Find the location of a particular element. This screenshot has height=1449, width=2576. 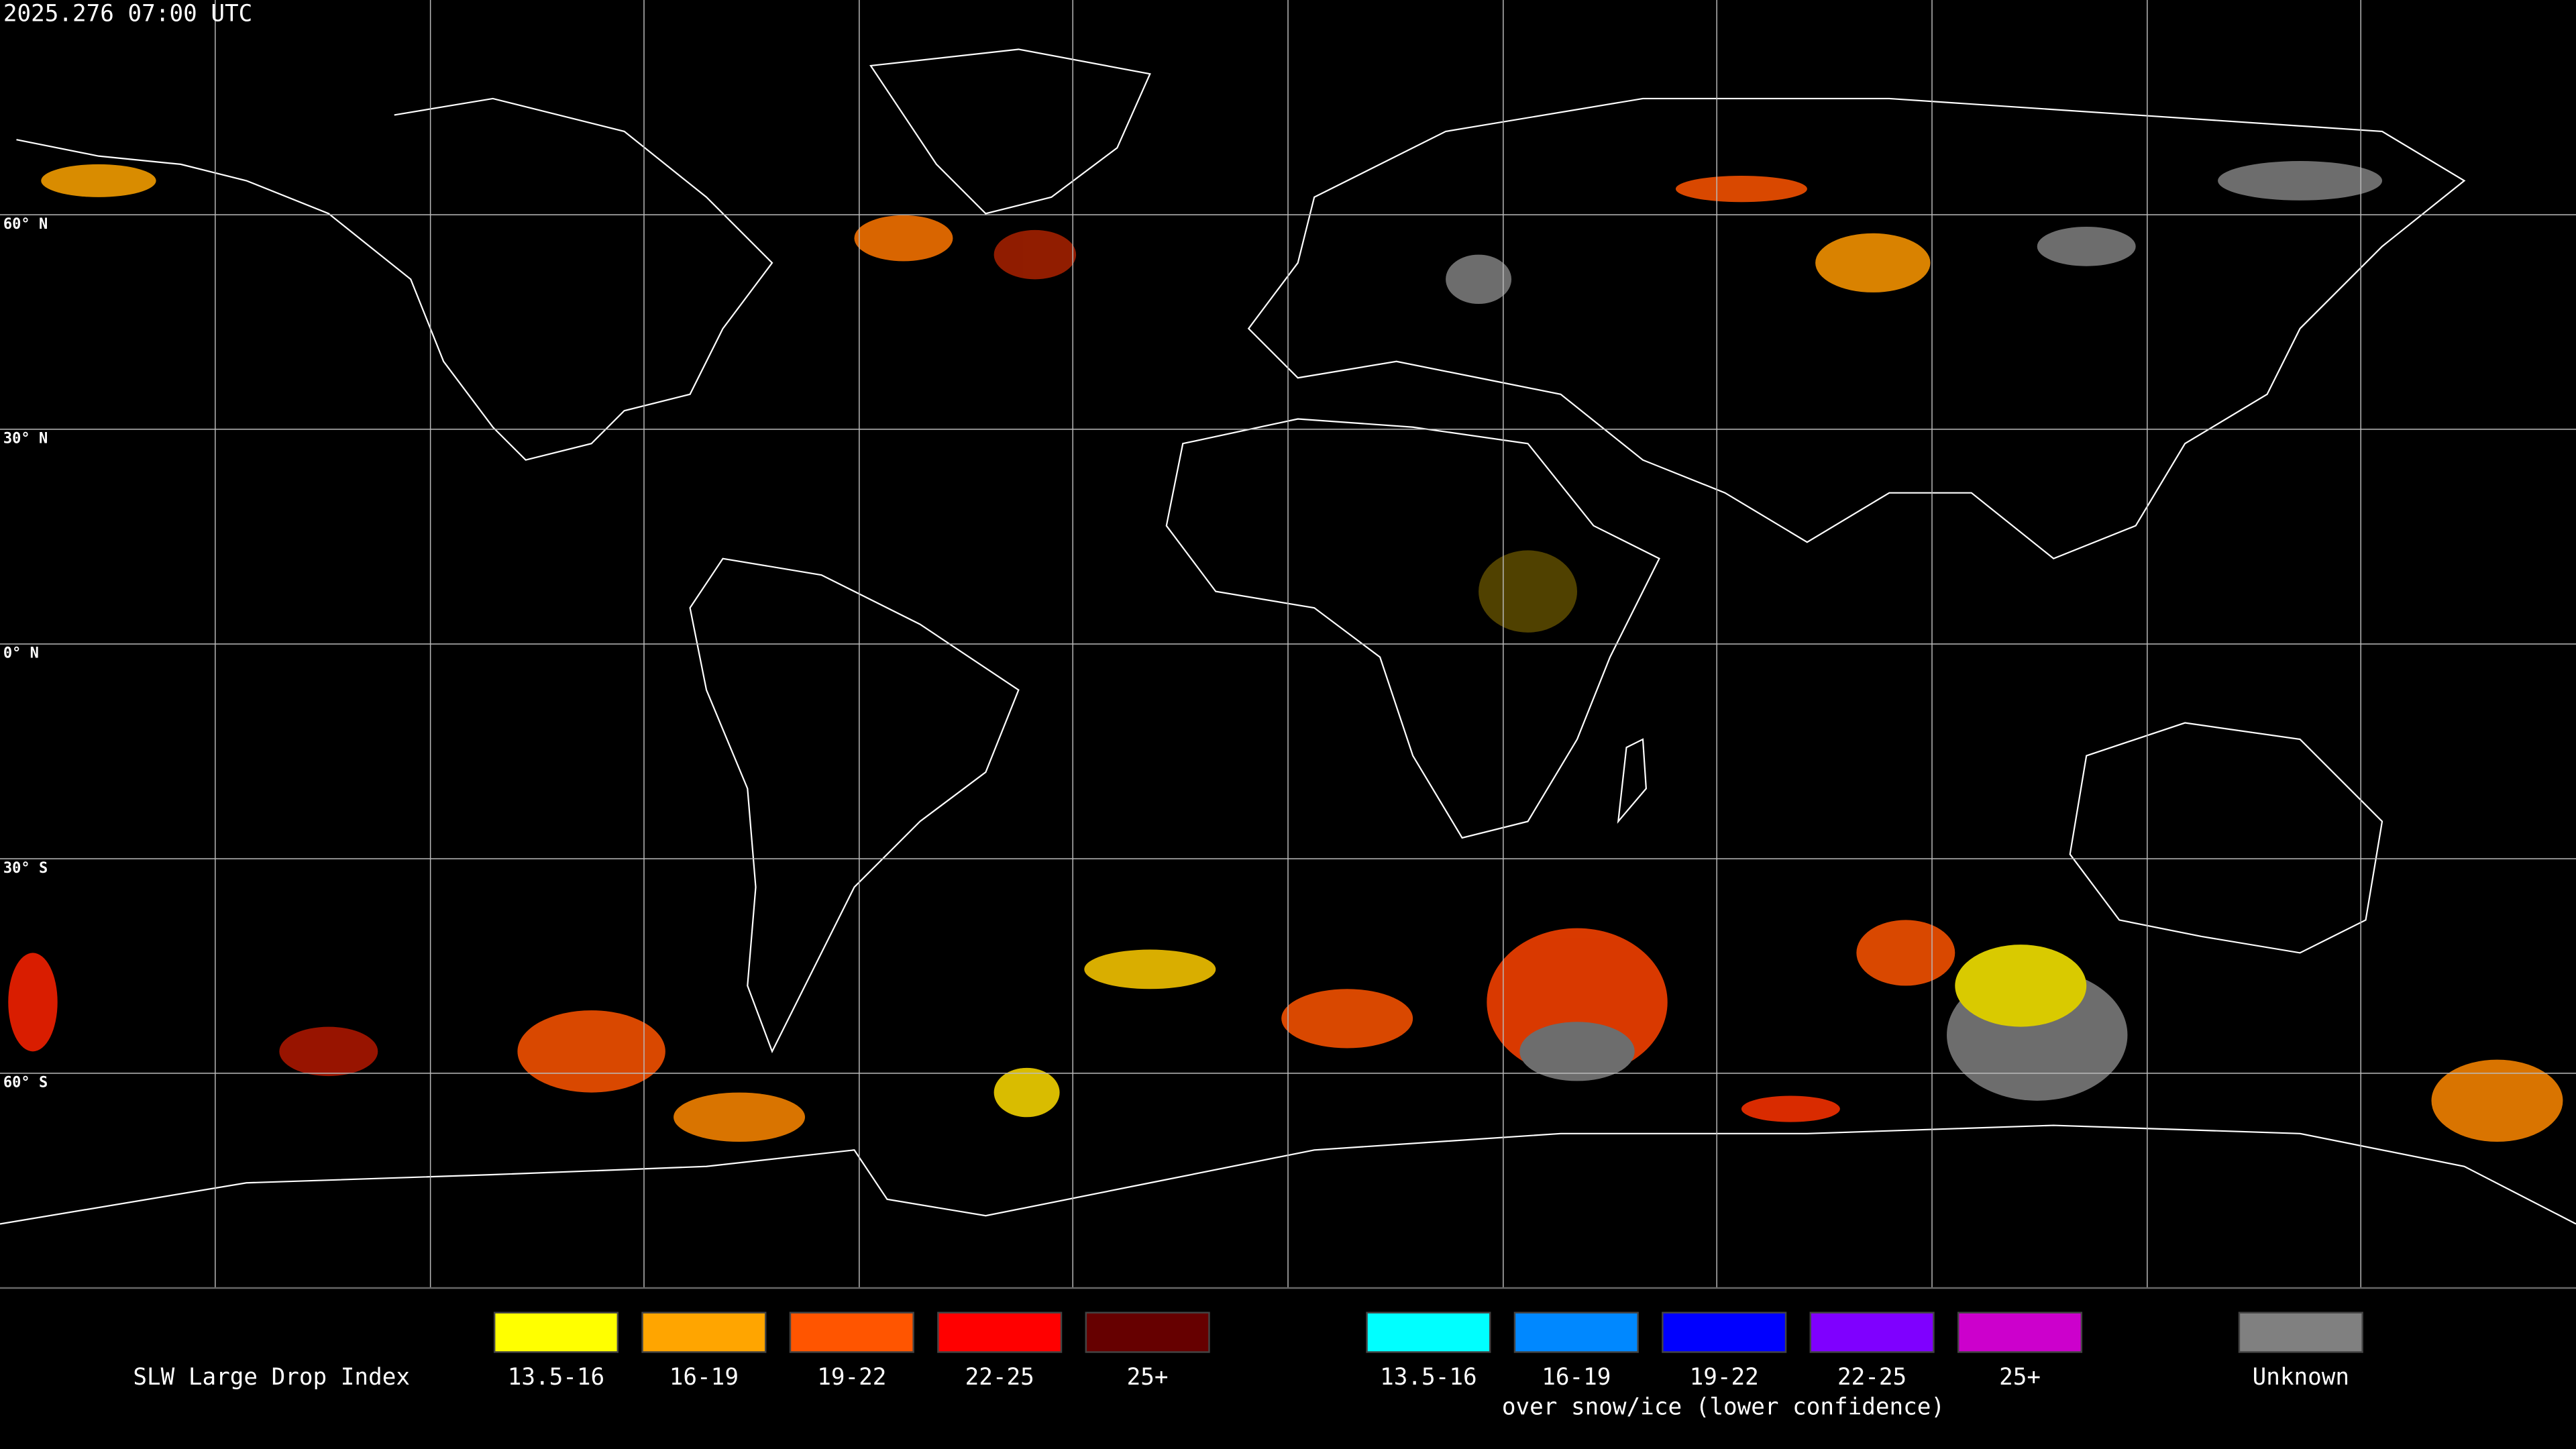

timestamp: 2025.276 07:00 UTC is located at coordinates (127, 14).